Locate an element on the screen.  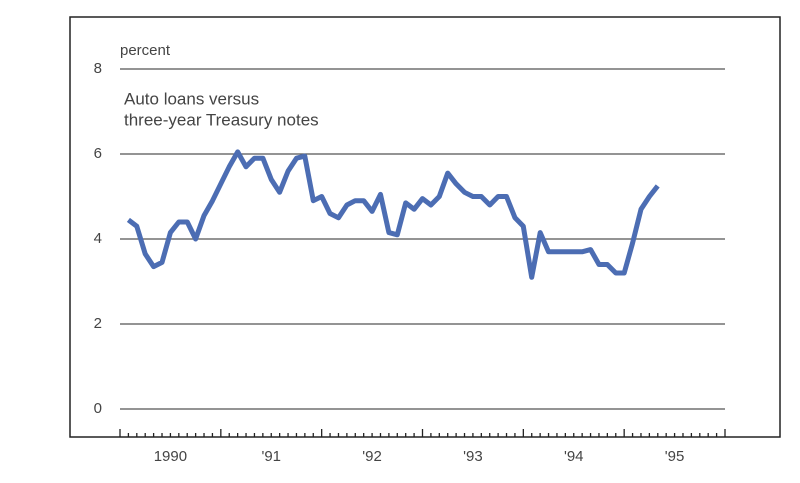
y-tick-label: 2 is located at coordinates (98, 323).